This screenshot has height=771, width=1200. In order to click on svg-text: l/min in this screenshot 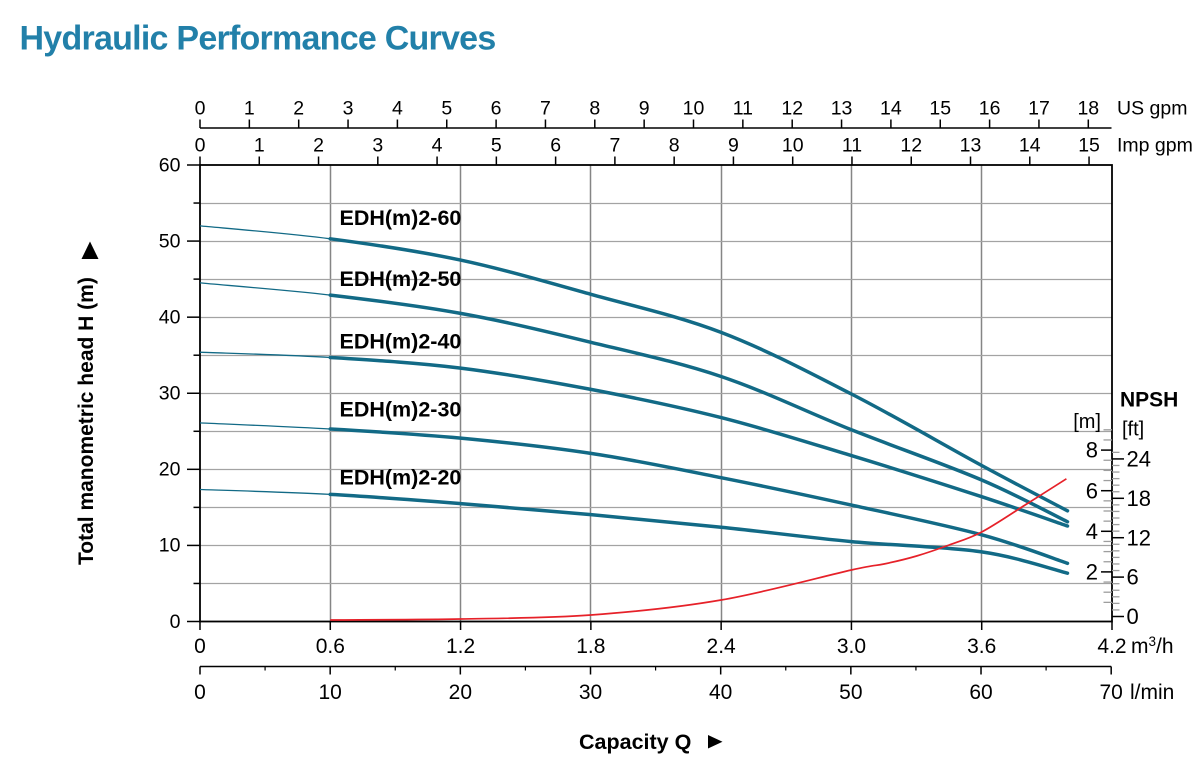, I will do `click(1152, 692)`.